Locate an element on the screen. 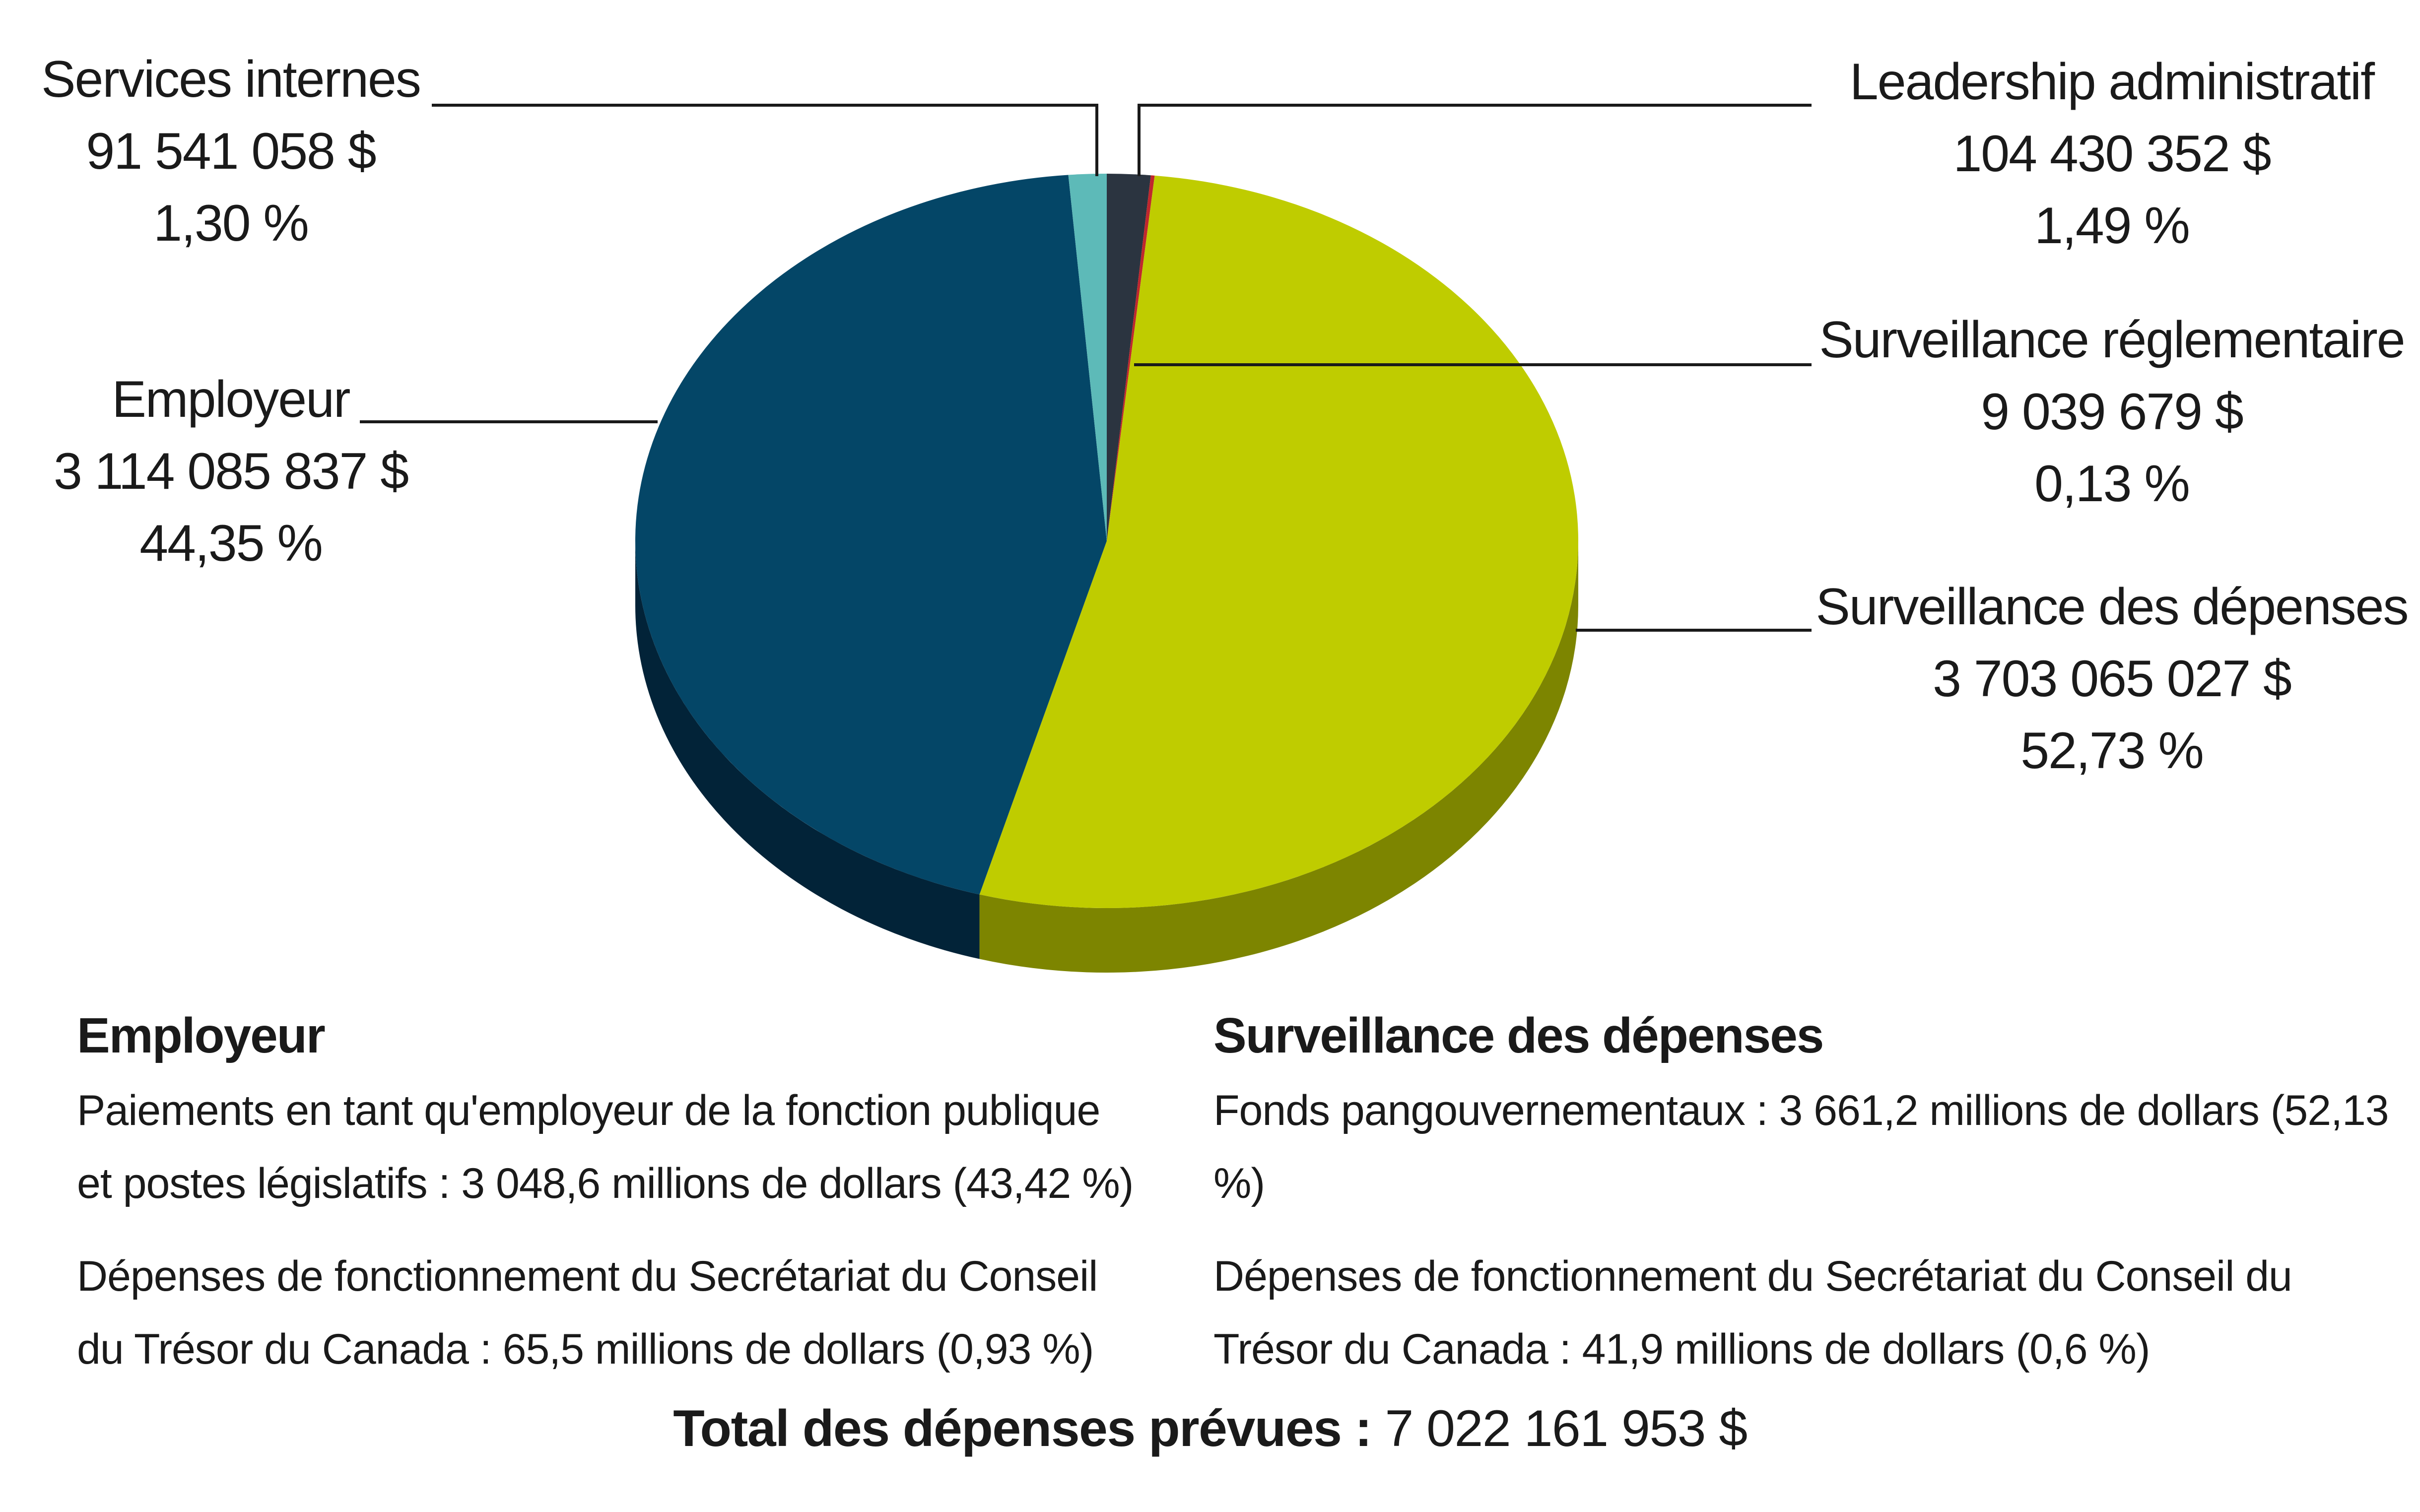 The height and width of the screenshot is (1512, 2420). slice-label-amount-surveillance-reglementaire: 9 039 679 $ is located at coordinates (2112, 412).